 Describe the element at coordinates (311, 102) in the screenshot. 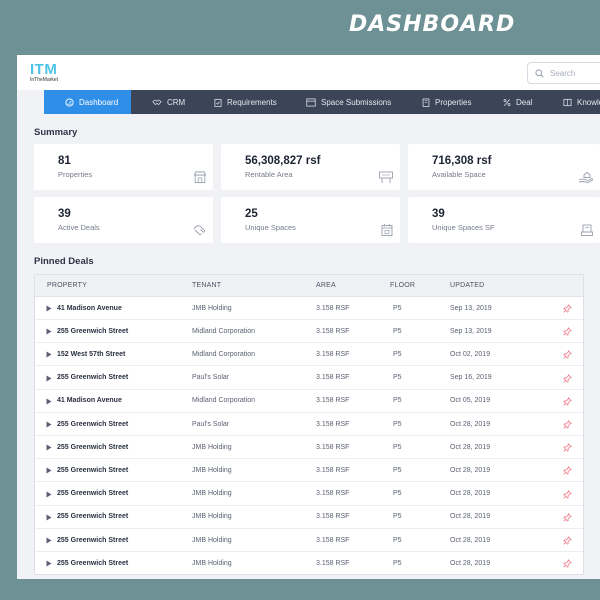

I see `browser-icon` at that location.